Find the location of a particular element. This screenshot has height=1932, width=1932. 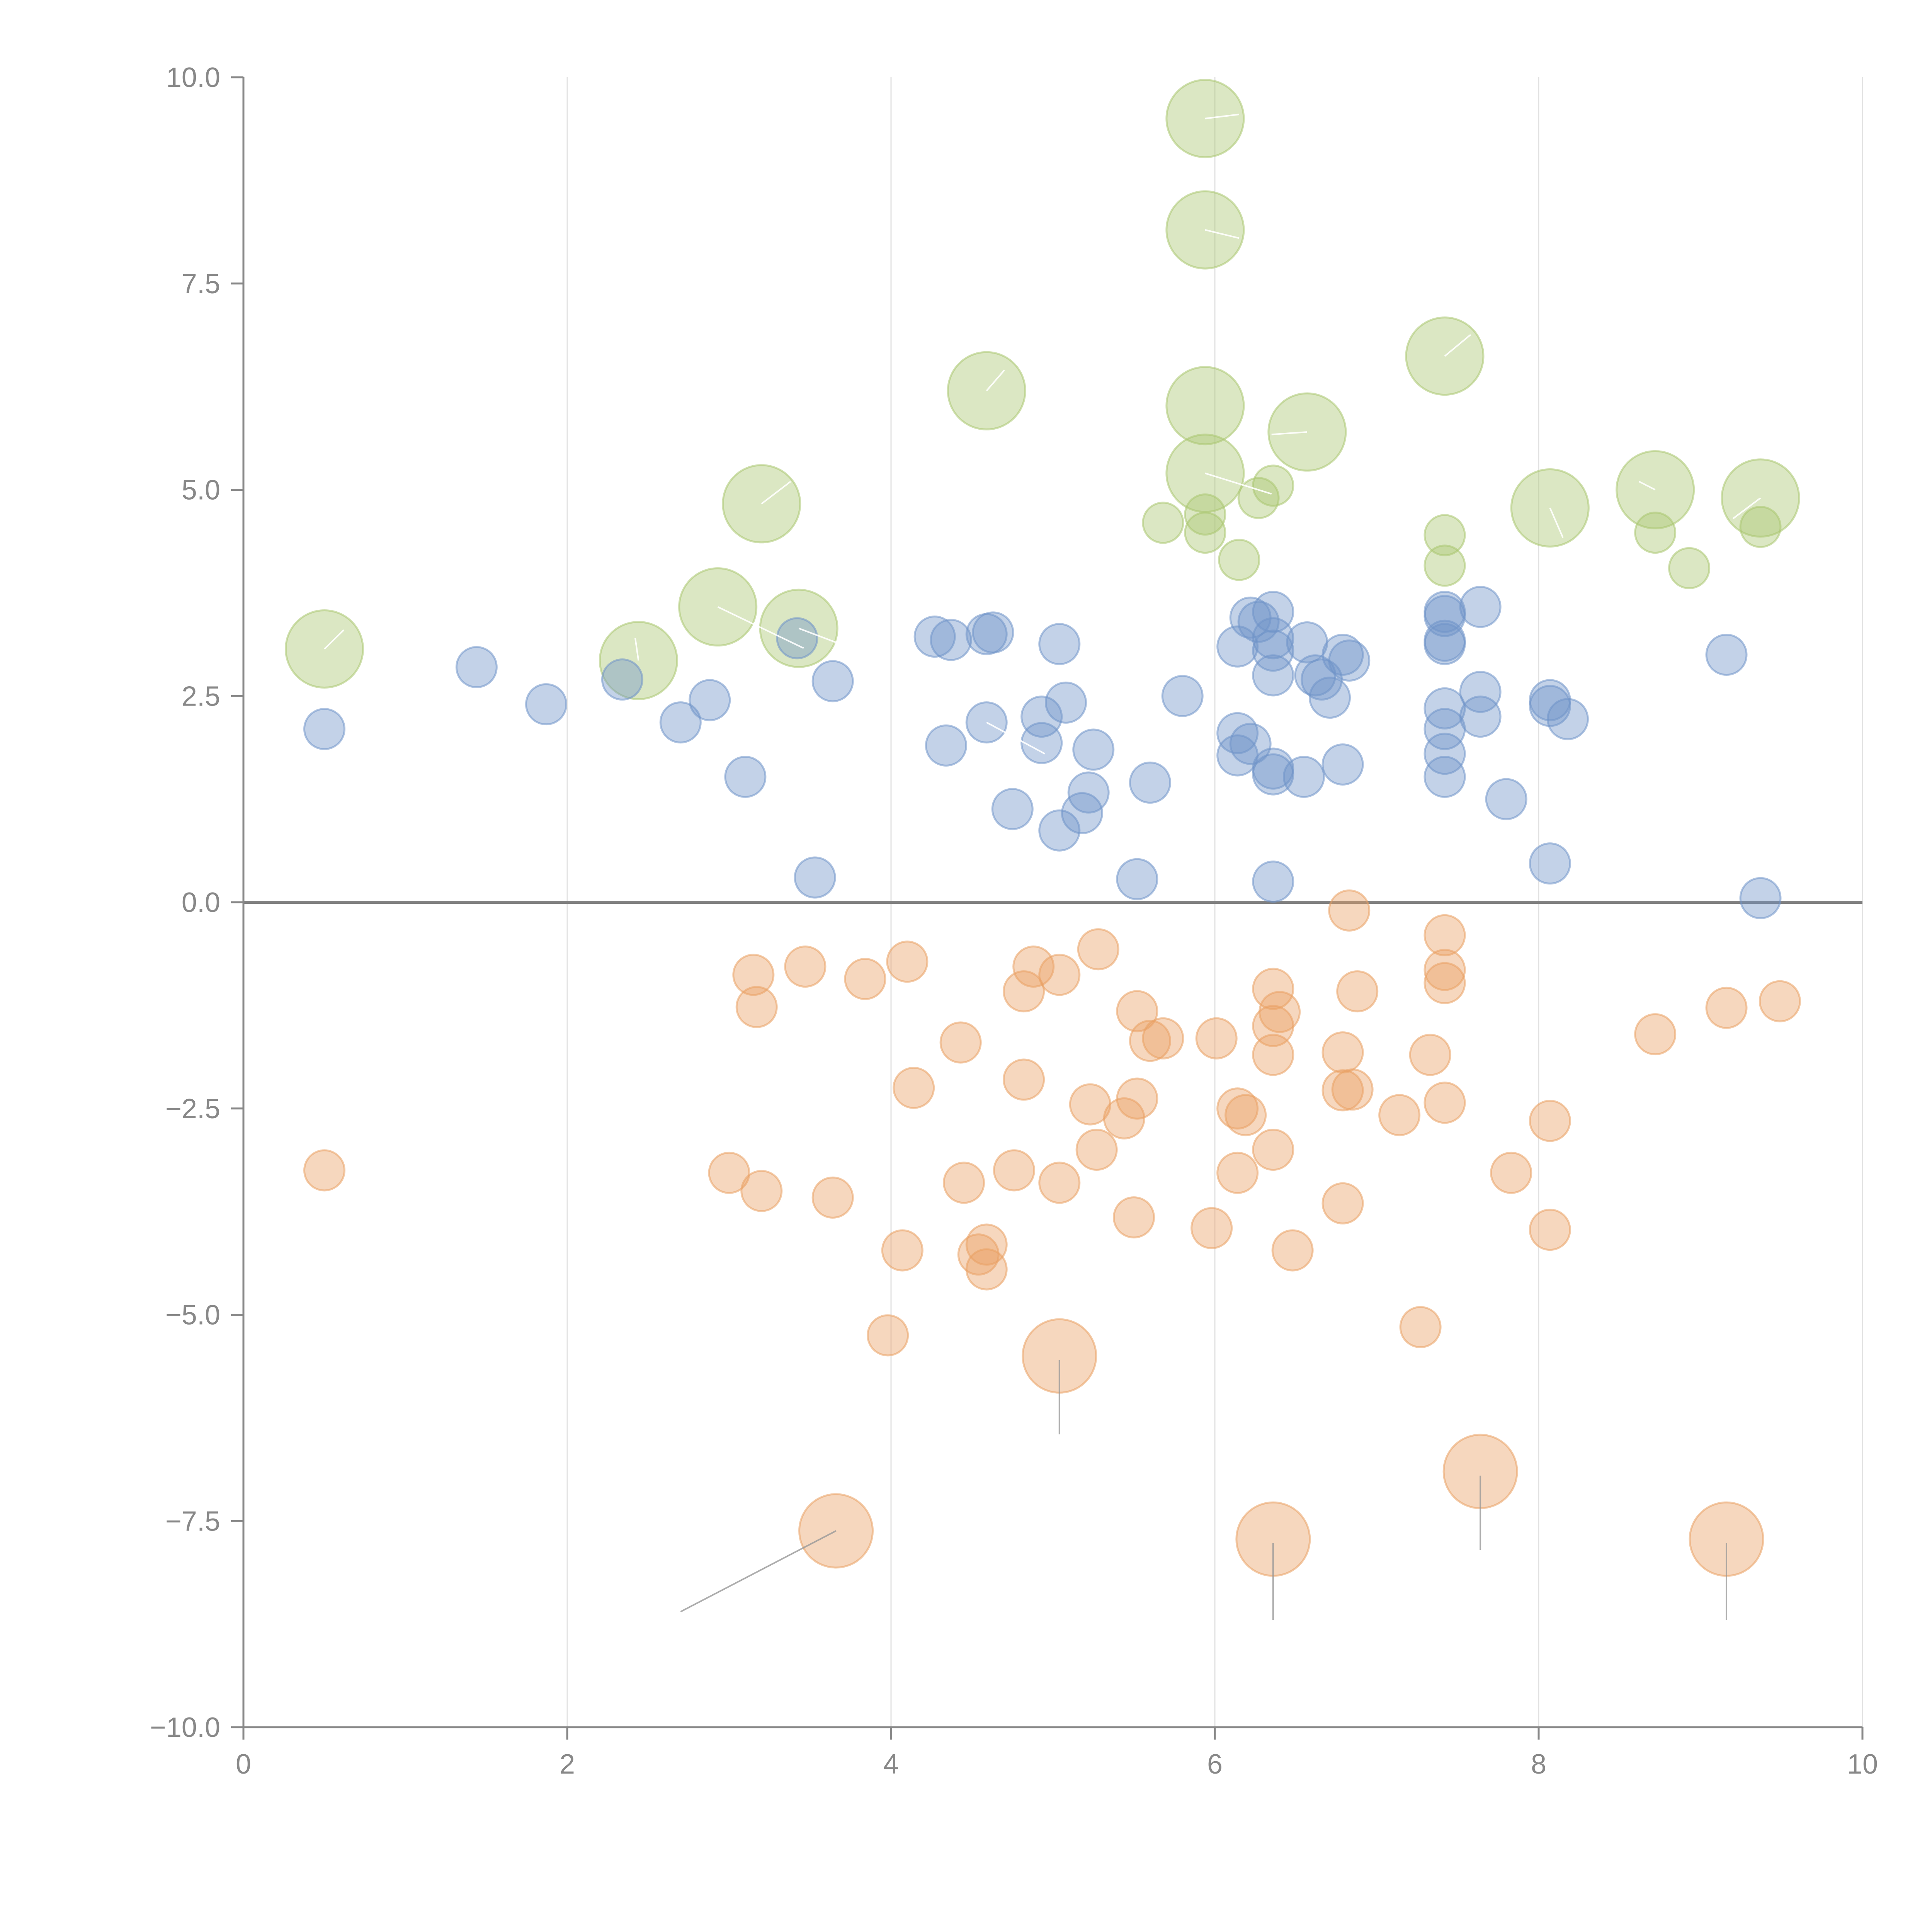

x-tick-label-2: 4 is located at coordinates (891, 1765).